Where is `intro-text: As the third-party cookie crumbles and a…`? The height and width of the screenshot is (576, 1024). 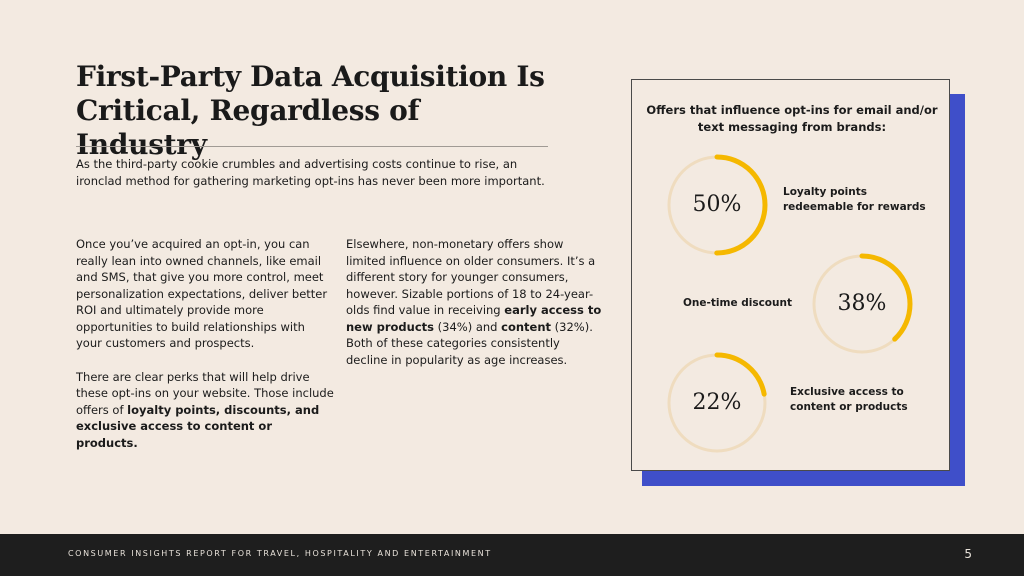 intro-text: As the third-party cookie crumbles and a… is located at coordinates (310, 172).